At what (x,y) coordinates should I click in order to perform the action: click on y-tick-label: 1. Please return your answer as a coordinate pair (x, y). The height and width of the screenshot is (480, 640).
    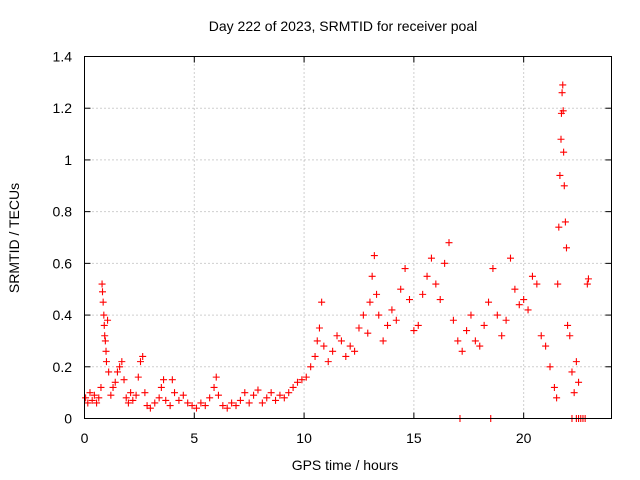
    Looking at the image, I should click on (68, 160).